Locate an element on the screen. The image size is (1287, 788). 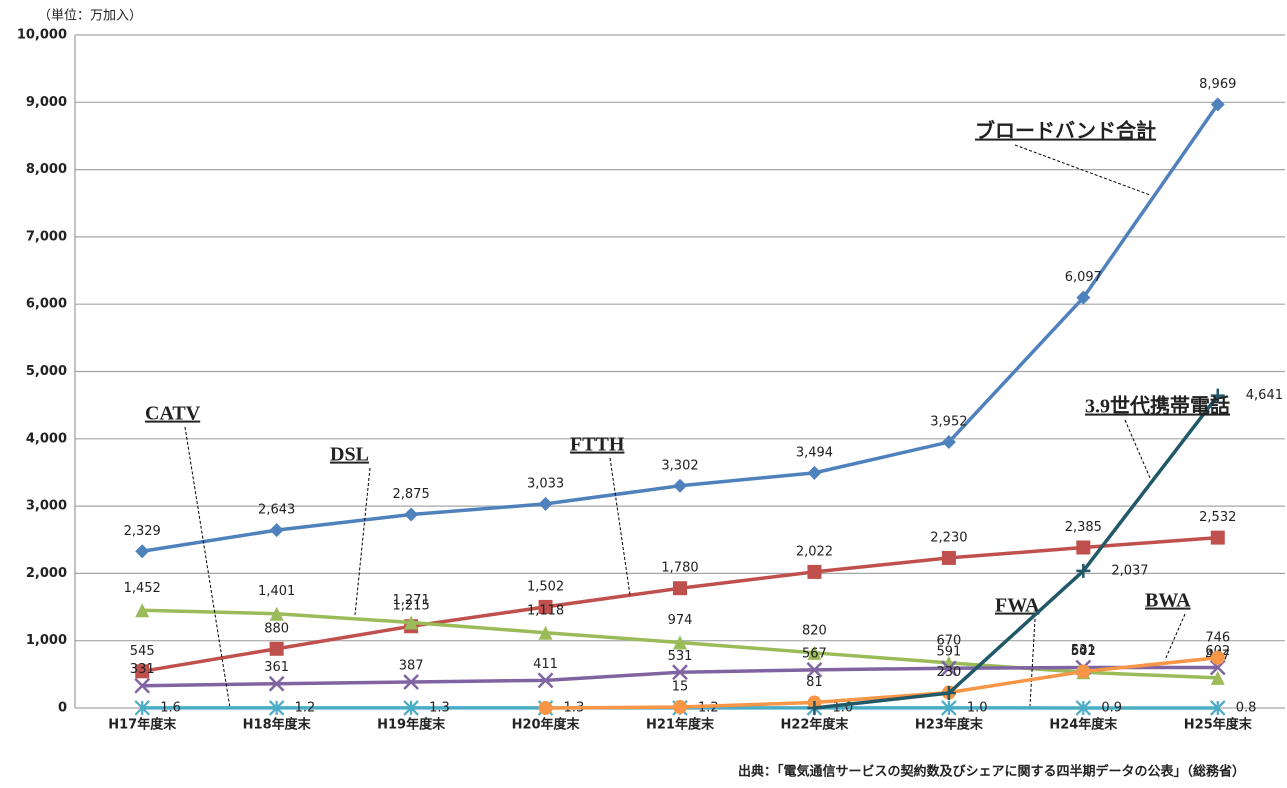
series-annotation: DSL is located at coordinates (349, 455).